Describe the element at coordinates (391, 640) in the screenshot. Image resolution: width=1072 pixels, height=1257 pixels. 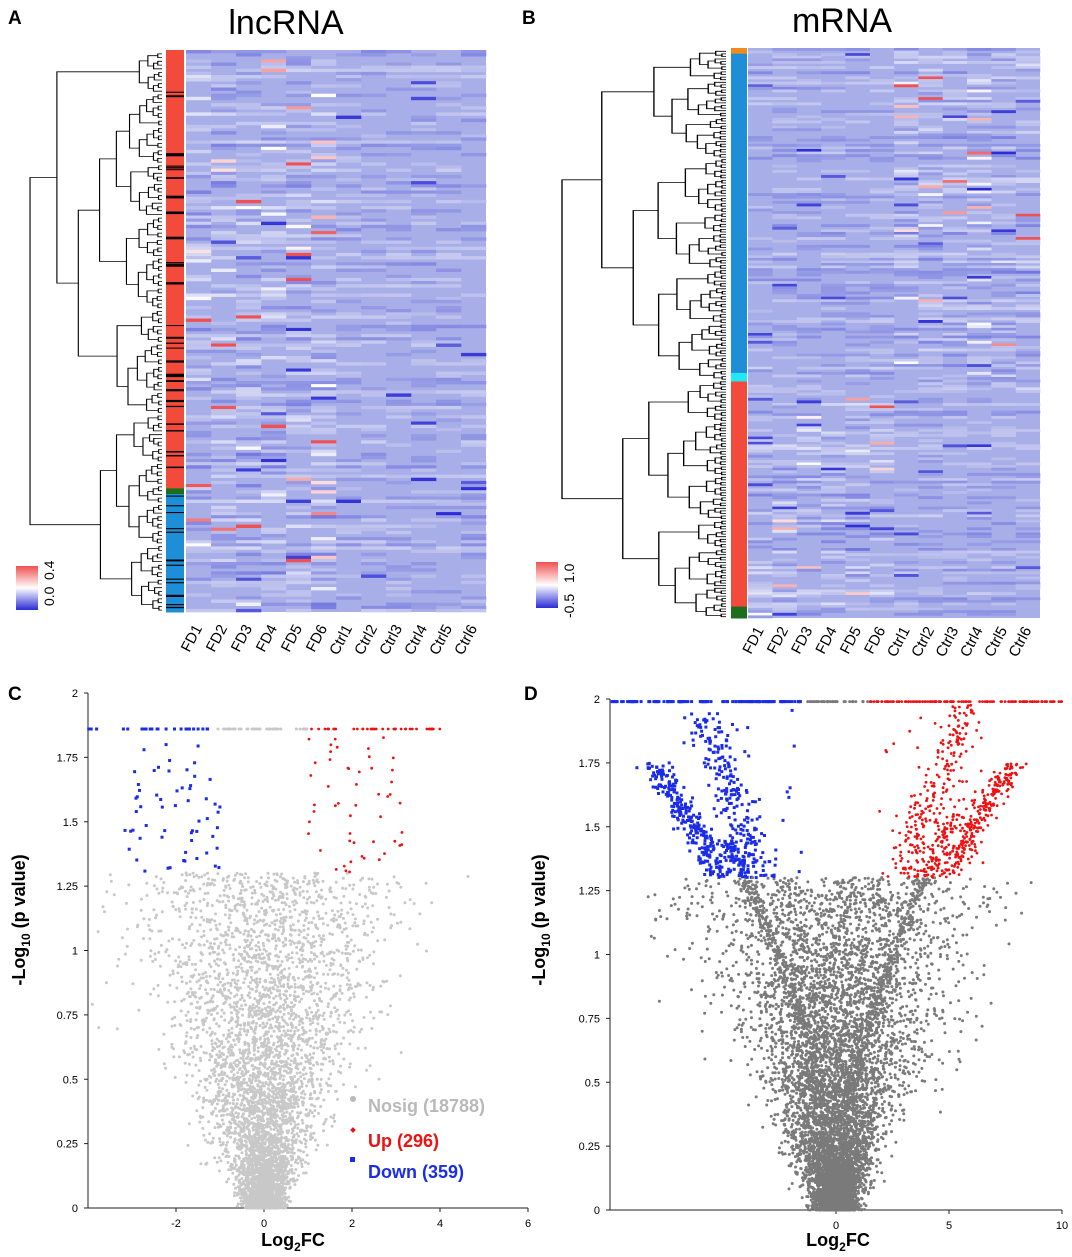
I see `panel-a-col-label: Ctrl3` at that location.